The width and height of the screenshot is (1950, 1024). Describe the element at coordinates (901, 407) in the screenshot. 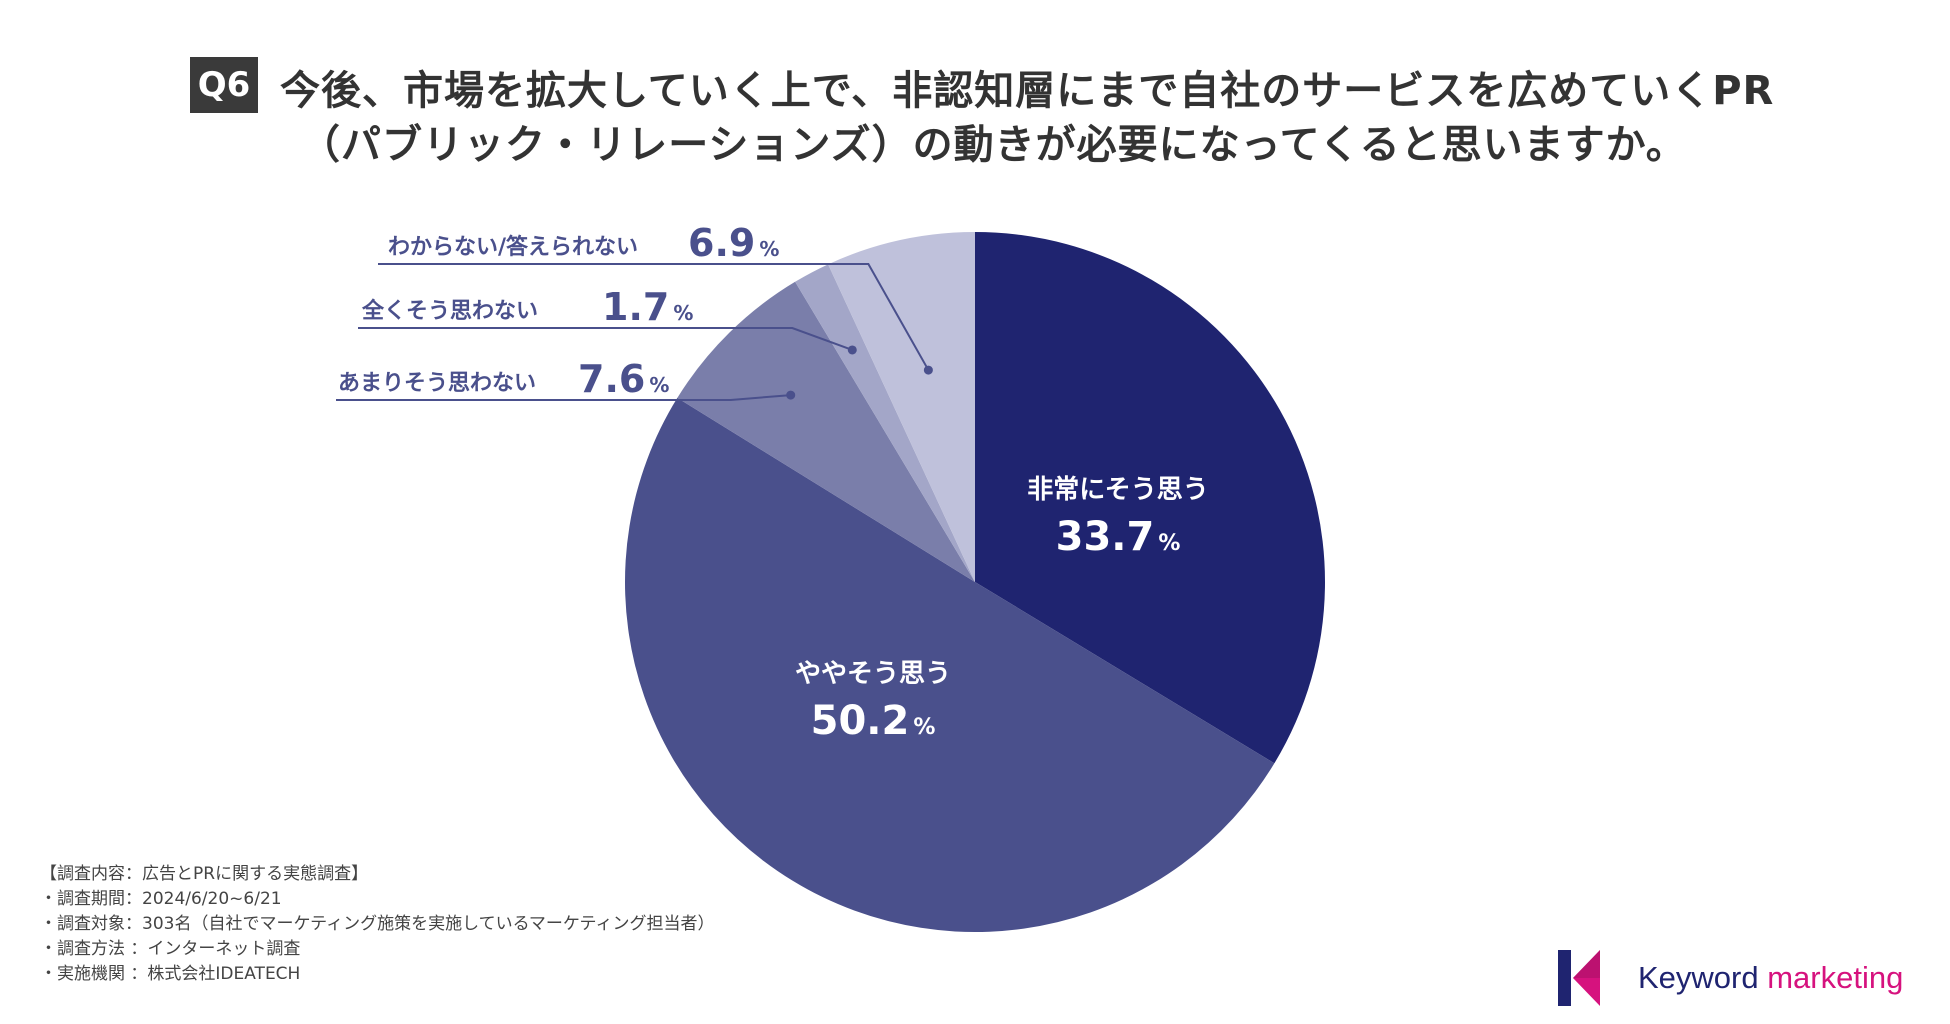

I see `pie-slice-dont-know` at that location.